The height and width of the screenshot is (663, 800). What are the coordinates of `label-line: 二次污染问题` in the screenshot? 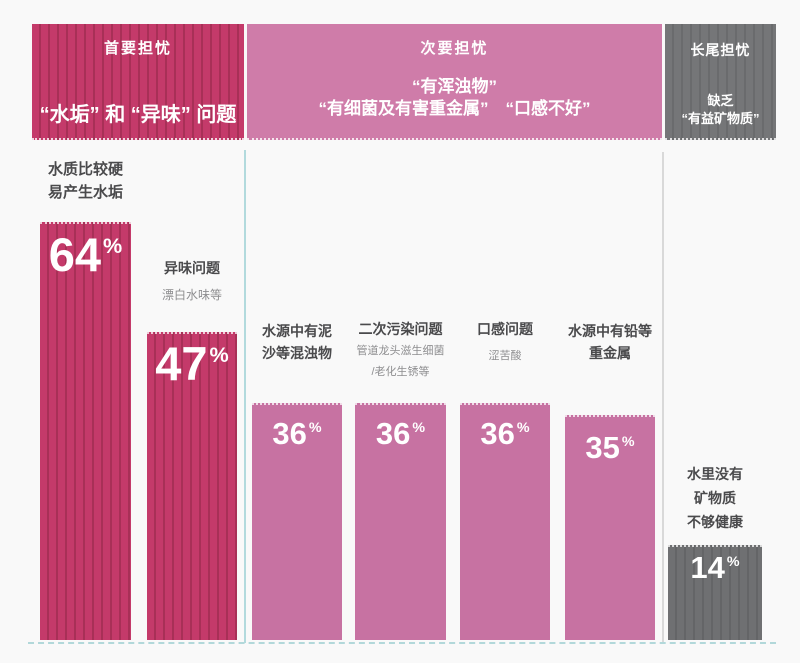 It's located at (400, 329).